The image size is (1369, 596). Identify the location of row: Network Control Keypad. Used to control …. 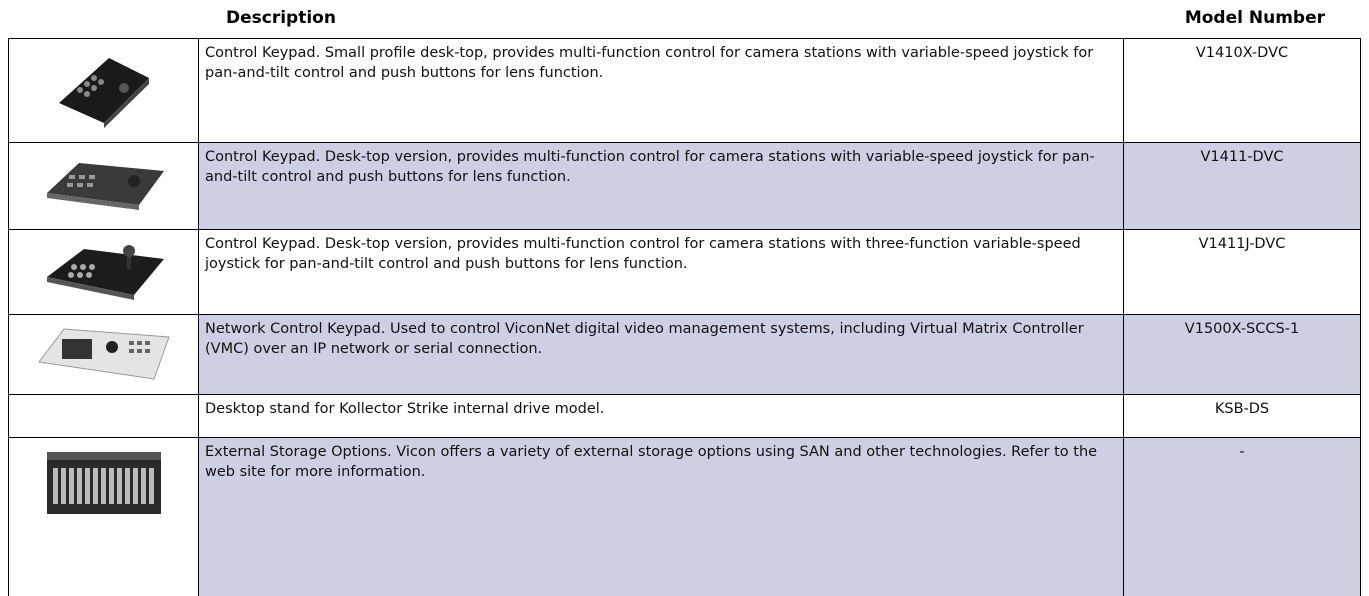
(684, 354).